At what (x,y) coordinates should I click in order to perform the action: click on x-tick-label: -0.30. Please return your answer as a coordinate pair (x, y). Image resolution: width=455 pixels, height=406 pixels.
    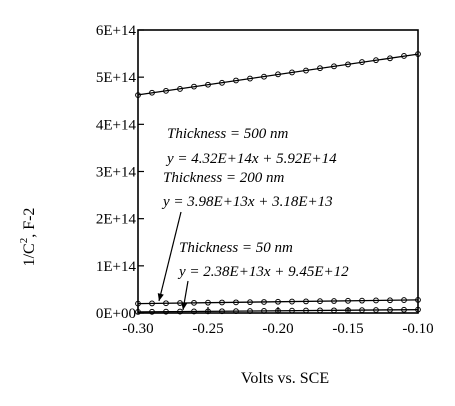
    Looking at the image, I should click on (137, 329).